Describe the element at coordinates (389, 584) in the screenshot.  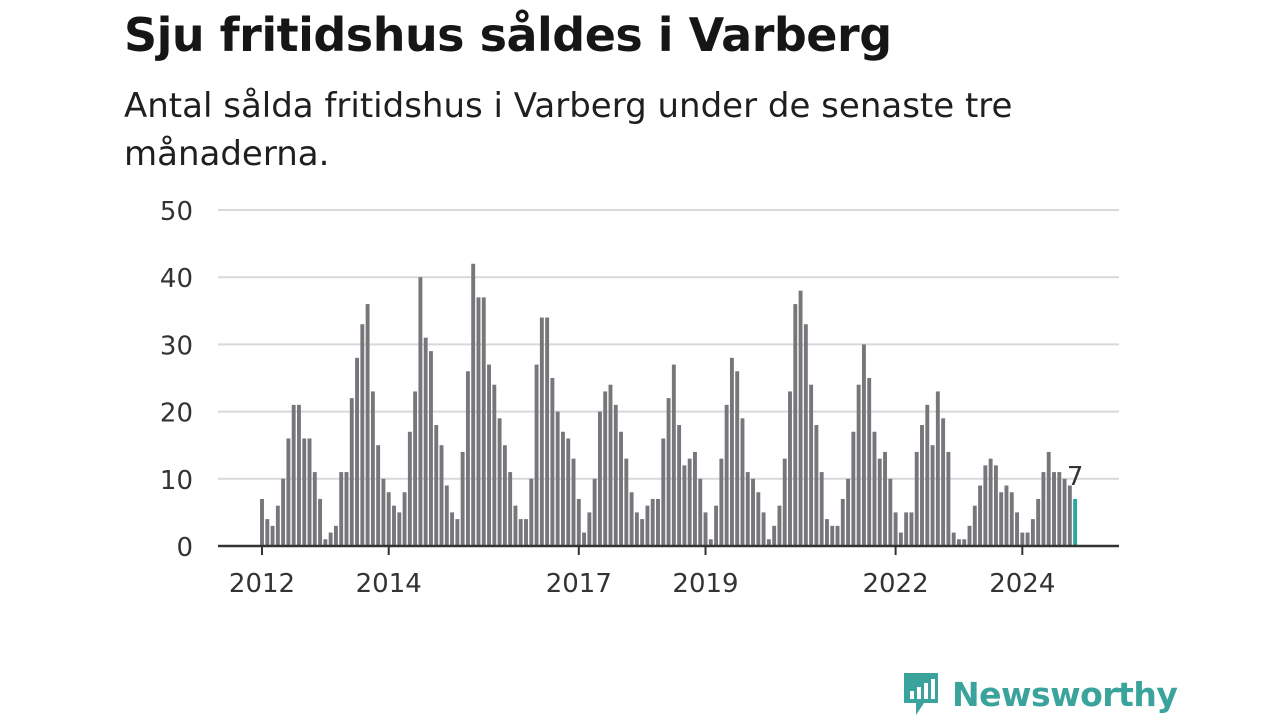
I see `x-tick-label-2014: 2014` at that location.